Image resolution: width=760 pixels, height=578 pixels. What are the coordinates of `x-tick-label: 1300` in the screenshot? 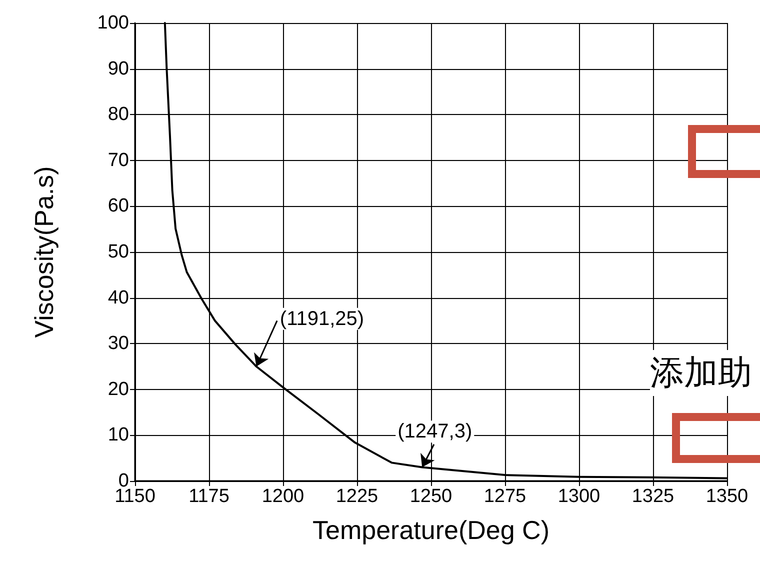 It's located at (579, 496).